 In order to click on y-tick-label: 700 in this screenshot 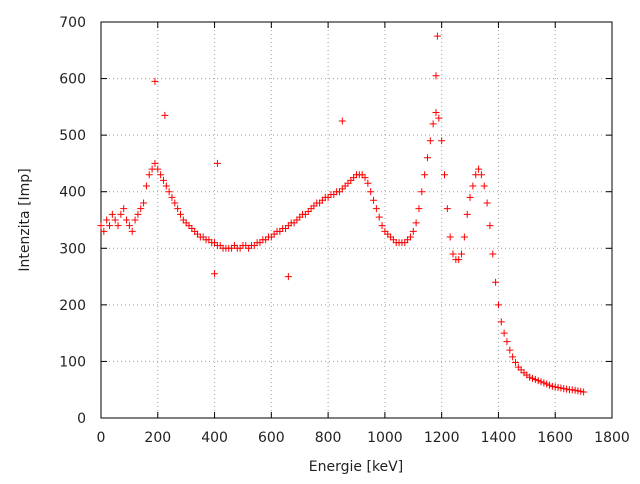, I will do `click(72, 23)`.